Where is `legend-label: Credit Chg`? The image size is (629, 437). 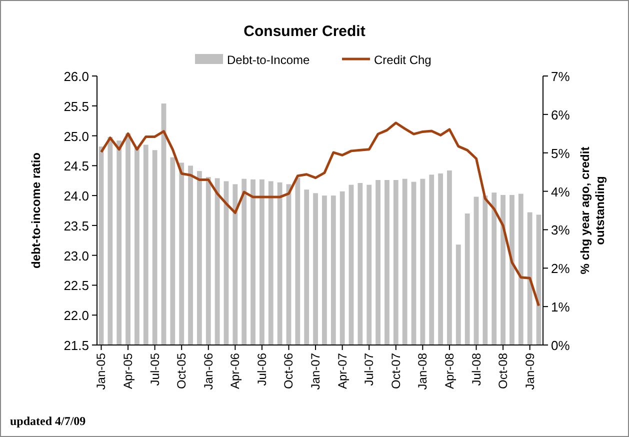 legend-label: Credit Chg is located at coordinates (403, 60).